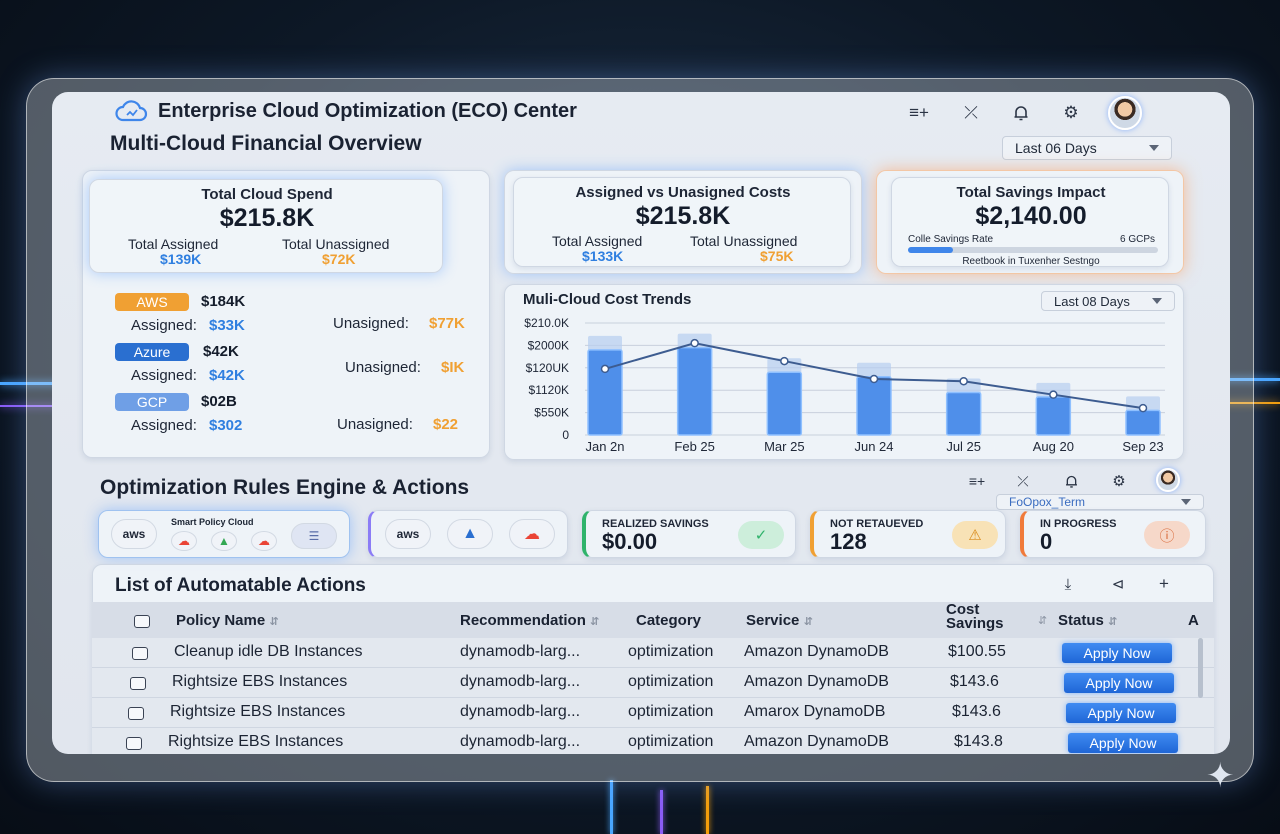  I want to click on table-scrollbar, so click(1200, 668).